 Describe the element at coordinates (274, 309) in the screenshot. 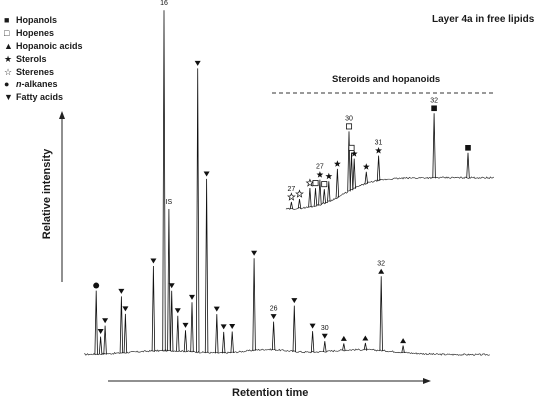

I see `main-peak-label-18: 26` at that location.